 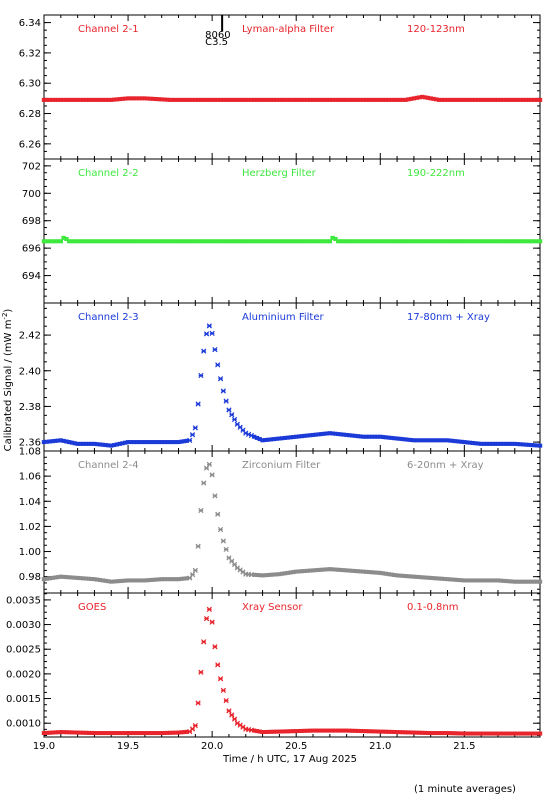 What do you see at coordinates (216, 42) in the screenshot?
I see `flare-marker-class: C3.5` at bounding box center [216, 42].